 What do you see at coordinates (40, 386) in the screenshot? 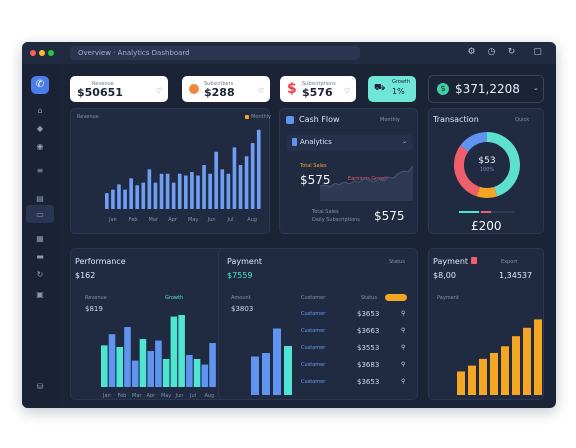
I see `database-icon: ⛁` at bounding box center [40, 386].